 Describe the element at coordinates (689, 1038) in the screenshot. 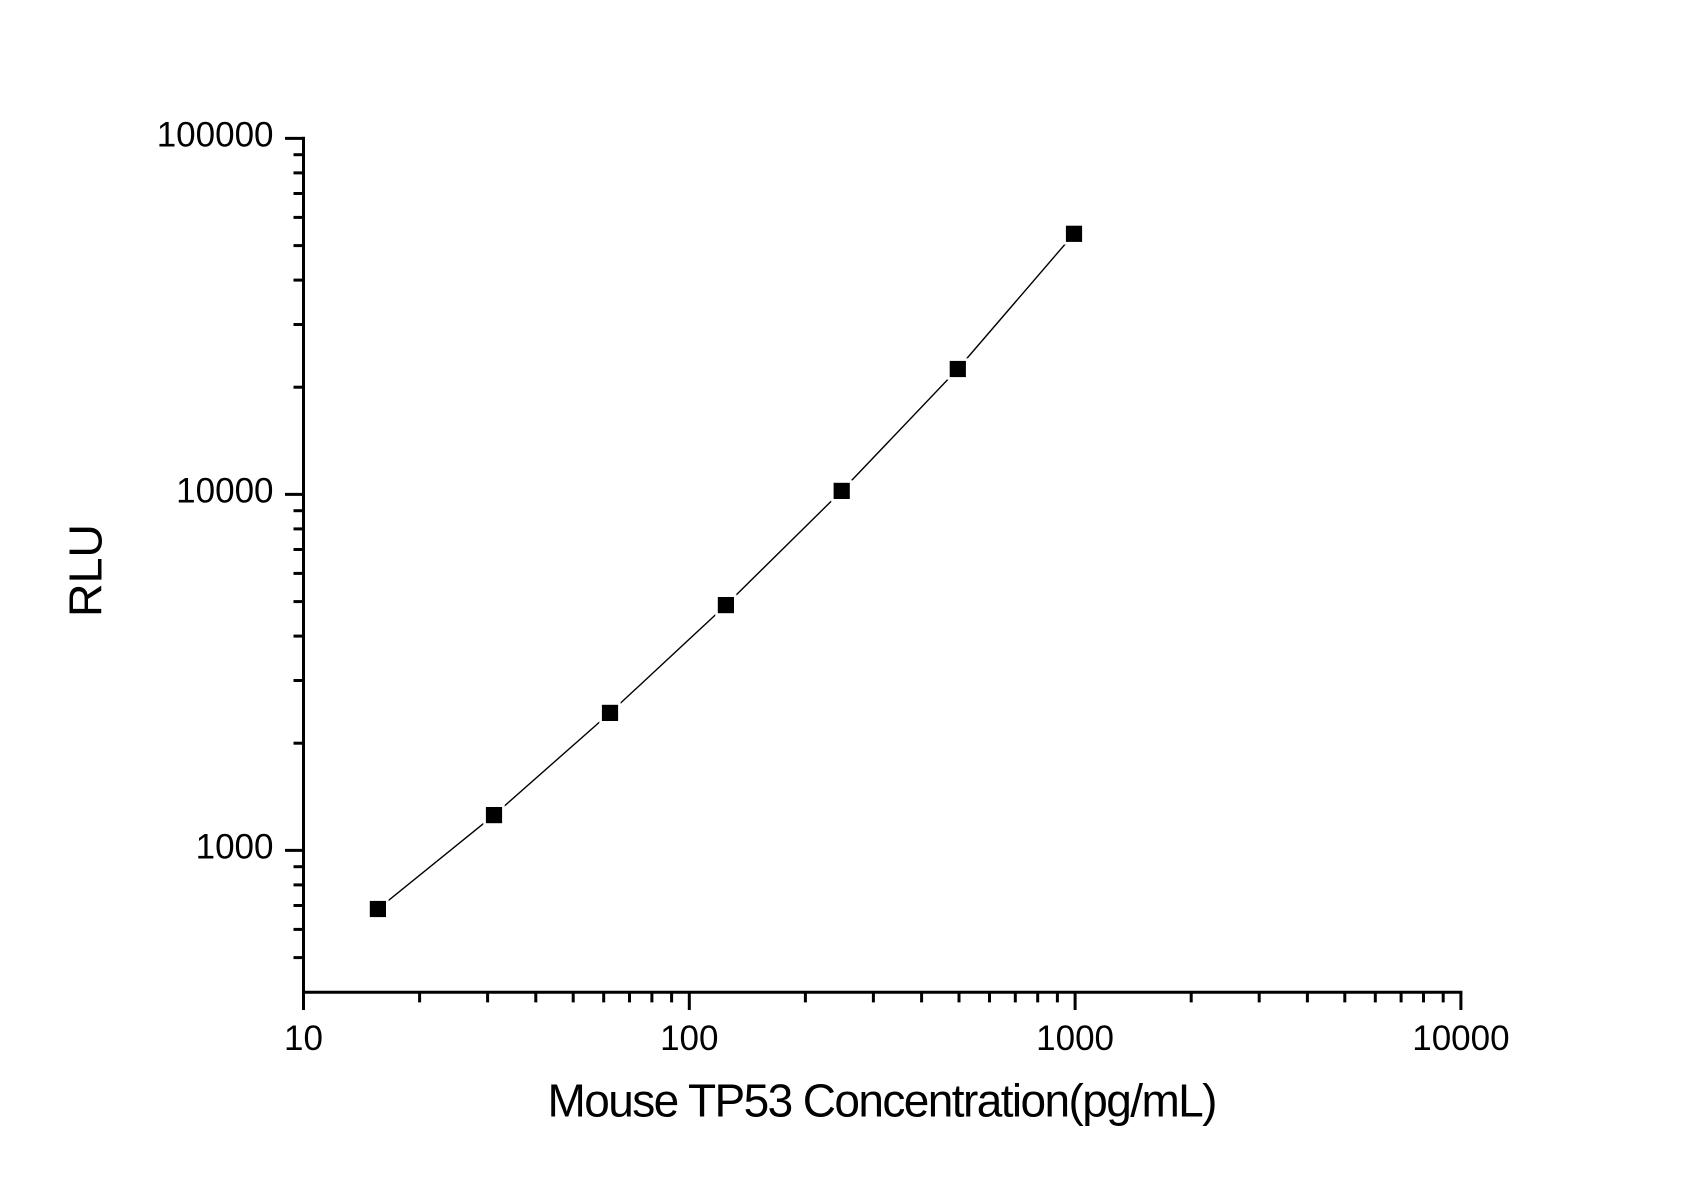

I see `svg-text: 100` at that location.